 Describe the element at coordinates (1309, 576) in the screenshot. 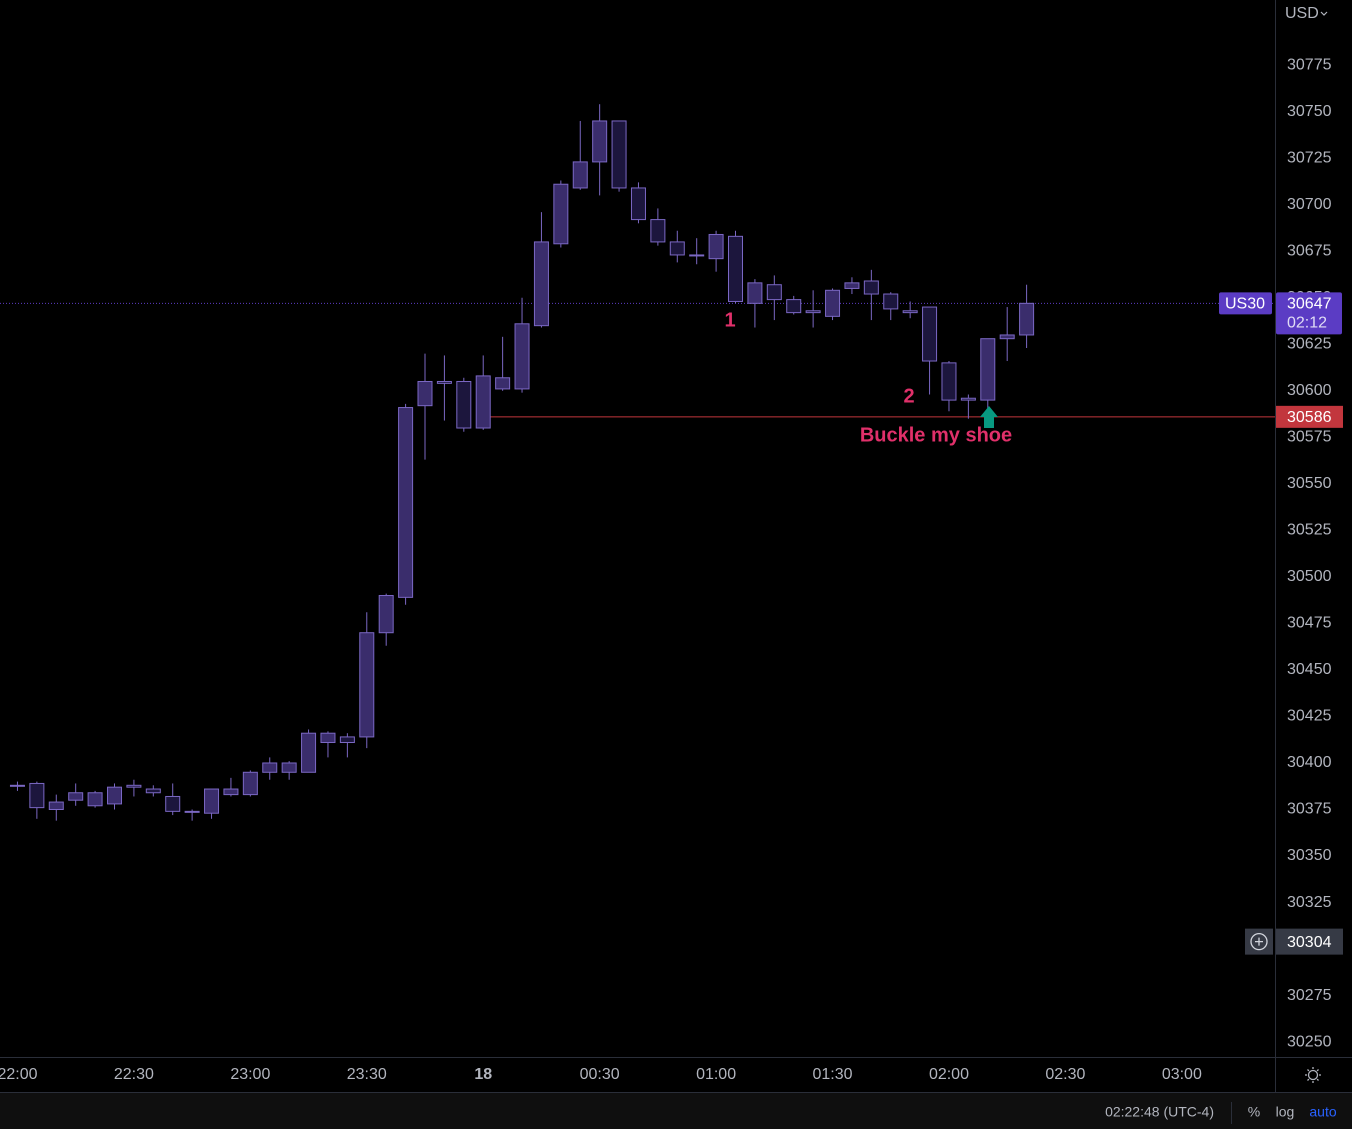

I see `y-tick-label: 30500` at that location.